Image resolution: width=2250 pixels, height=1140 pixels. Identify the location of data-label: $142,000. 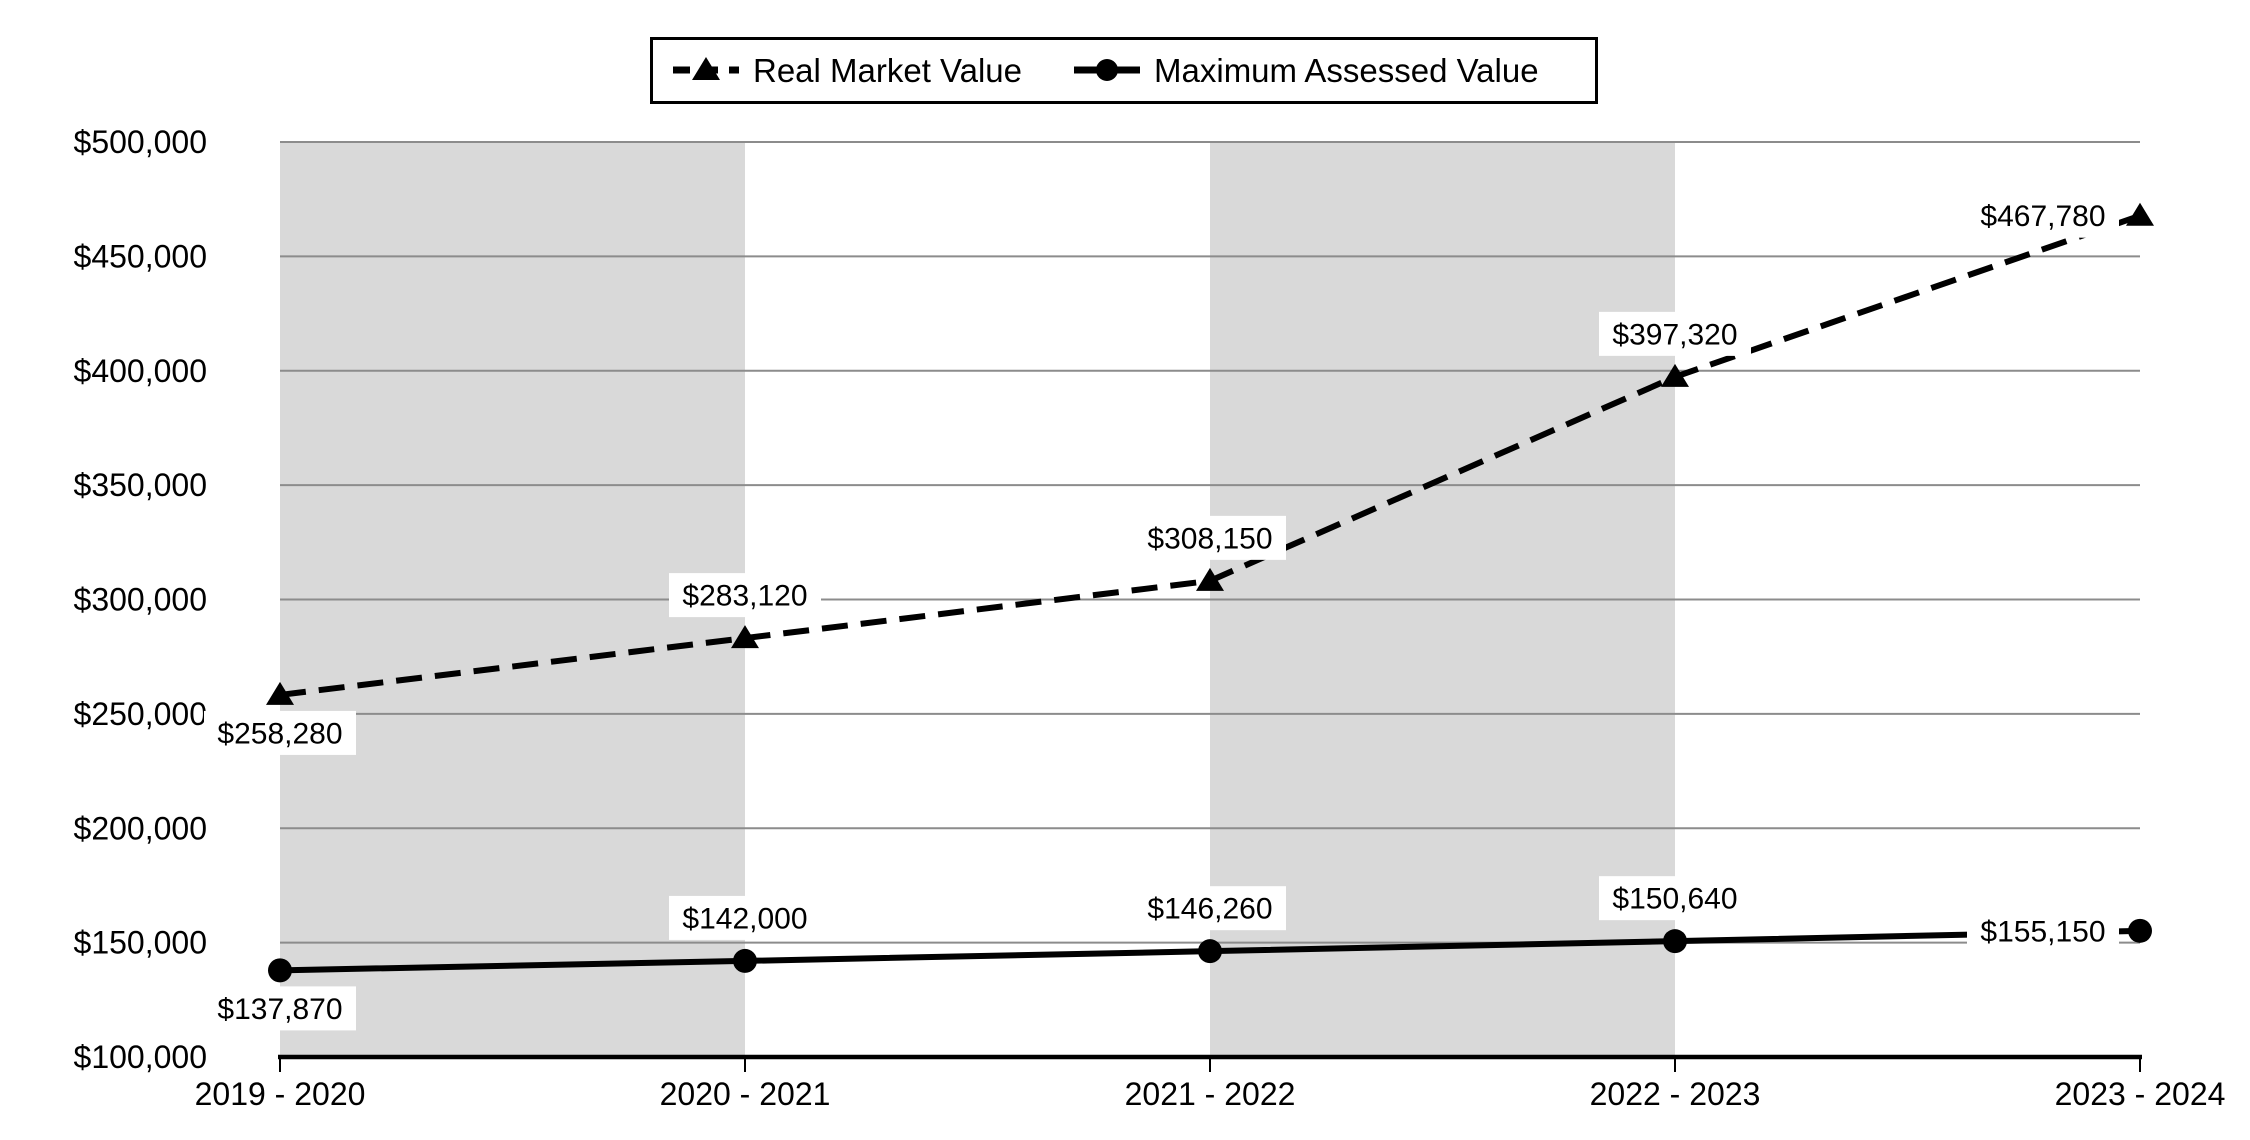
(744, 918).